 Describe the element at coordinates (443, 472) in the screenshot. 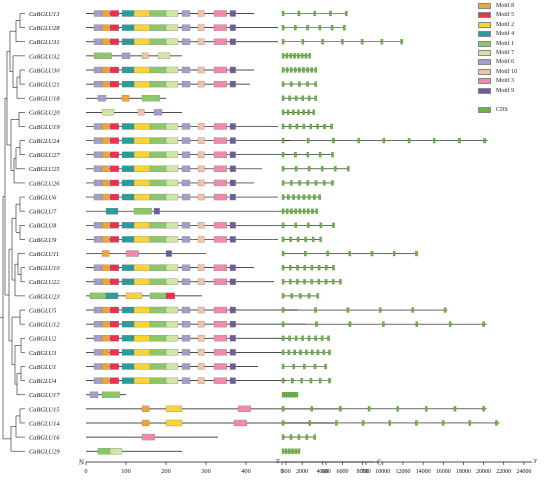

I see `gene-axis-tick-label: 16000` at that location.